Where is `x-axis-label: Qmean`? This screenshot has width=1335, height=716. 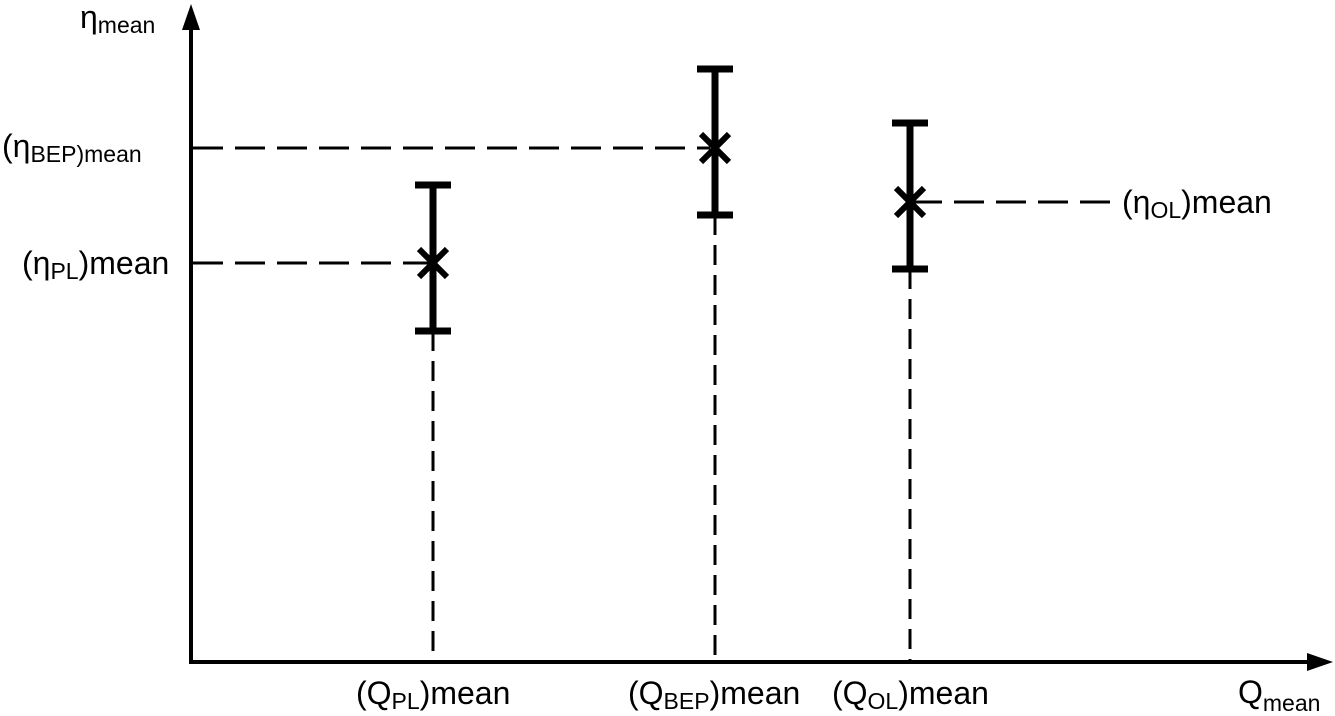 x-axis-label: Qmean is located at coordinates (1279, 695).